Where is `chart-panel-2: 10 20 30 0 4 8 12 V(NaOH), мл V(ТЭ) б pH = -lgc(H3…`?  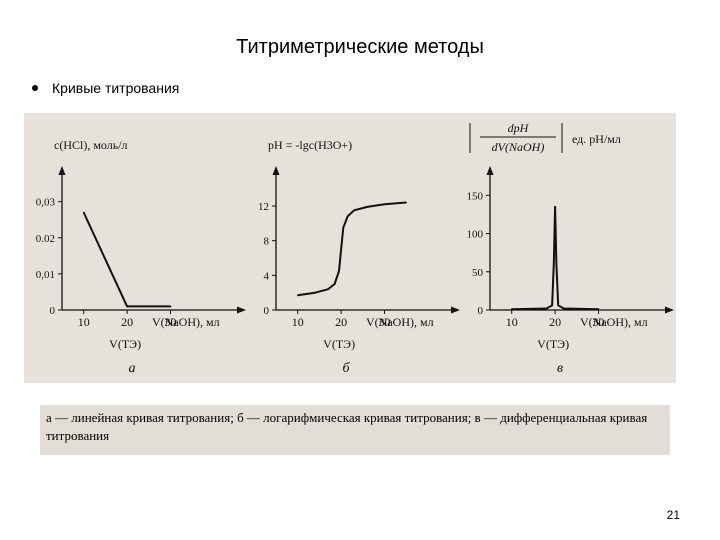
chart-panel-2: 10 20 30 0 4 8 12 V(NaOH), мл V(ТЭ) б pH = -lgc(H3… is located at coordinates (359, 257).